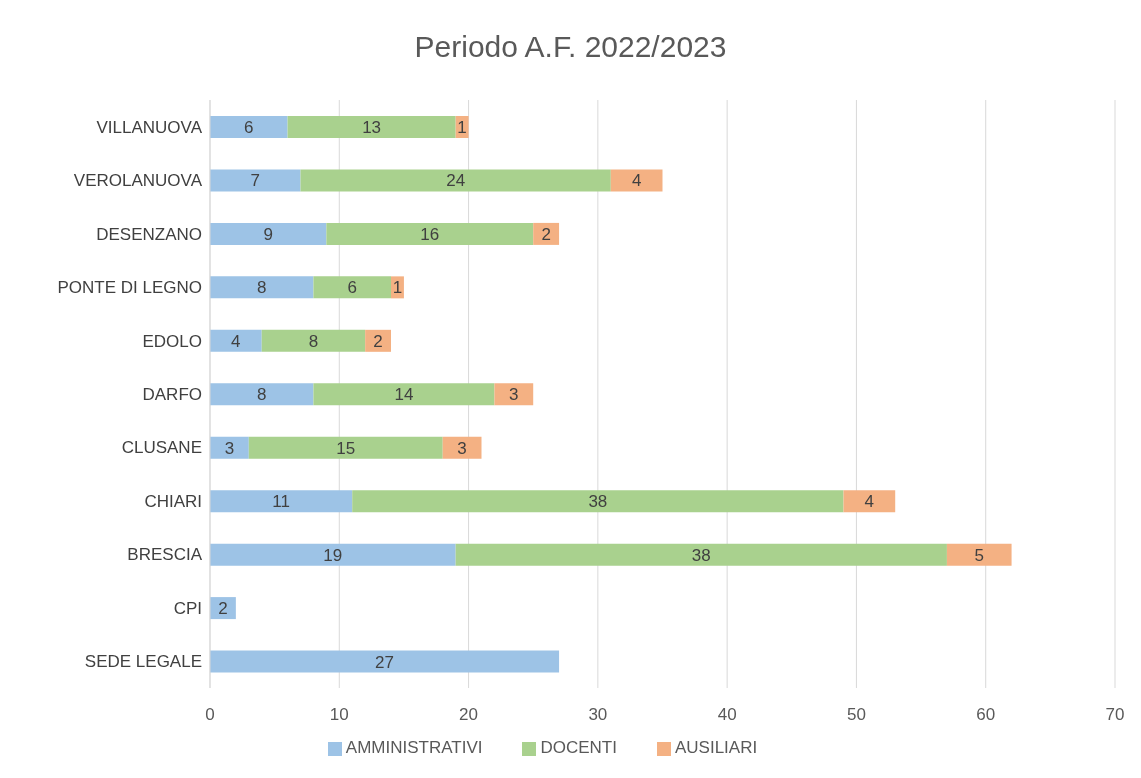 This screenshot has height=778, width=1141. Describe the element at coordinates (187, 608) in the screenshot. I see `y-tick-label: CPI` at that location.